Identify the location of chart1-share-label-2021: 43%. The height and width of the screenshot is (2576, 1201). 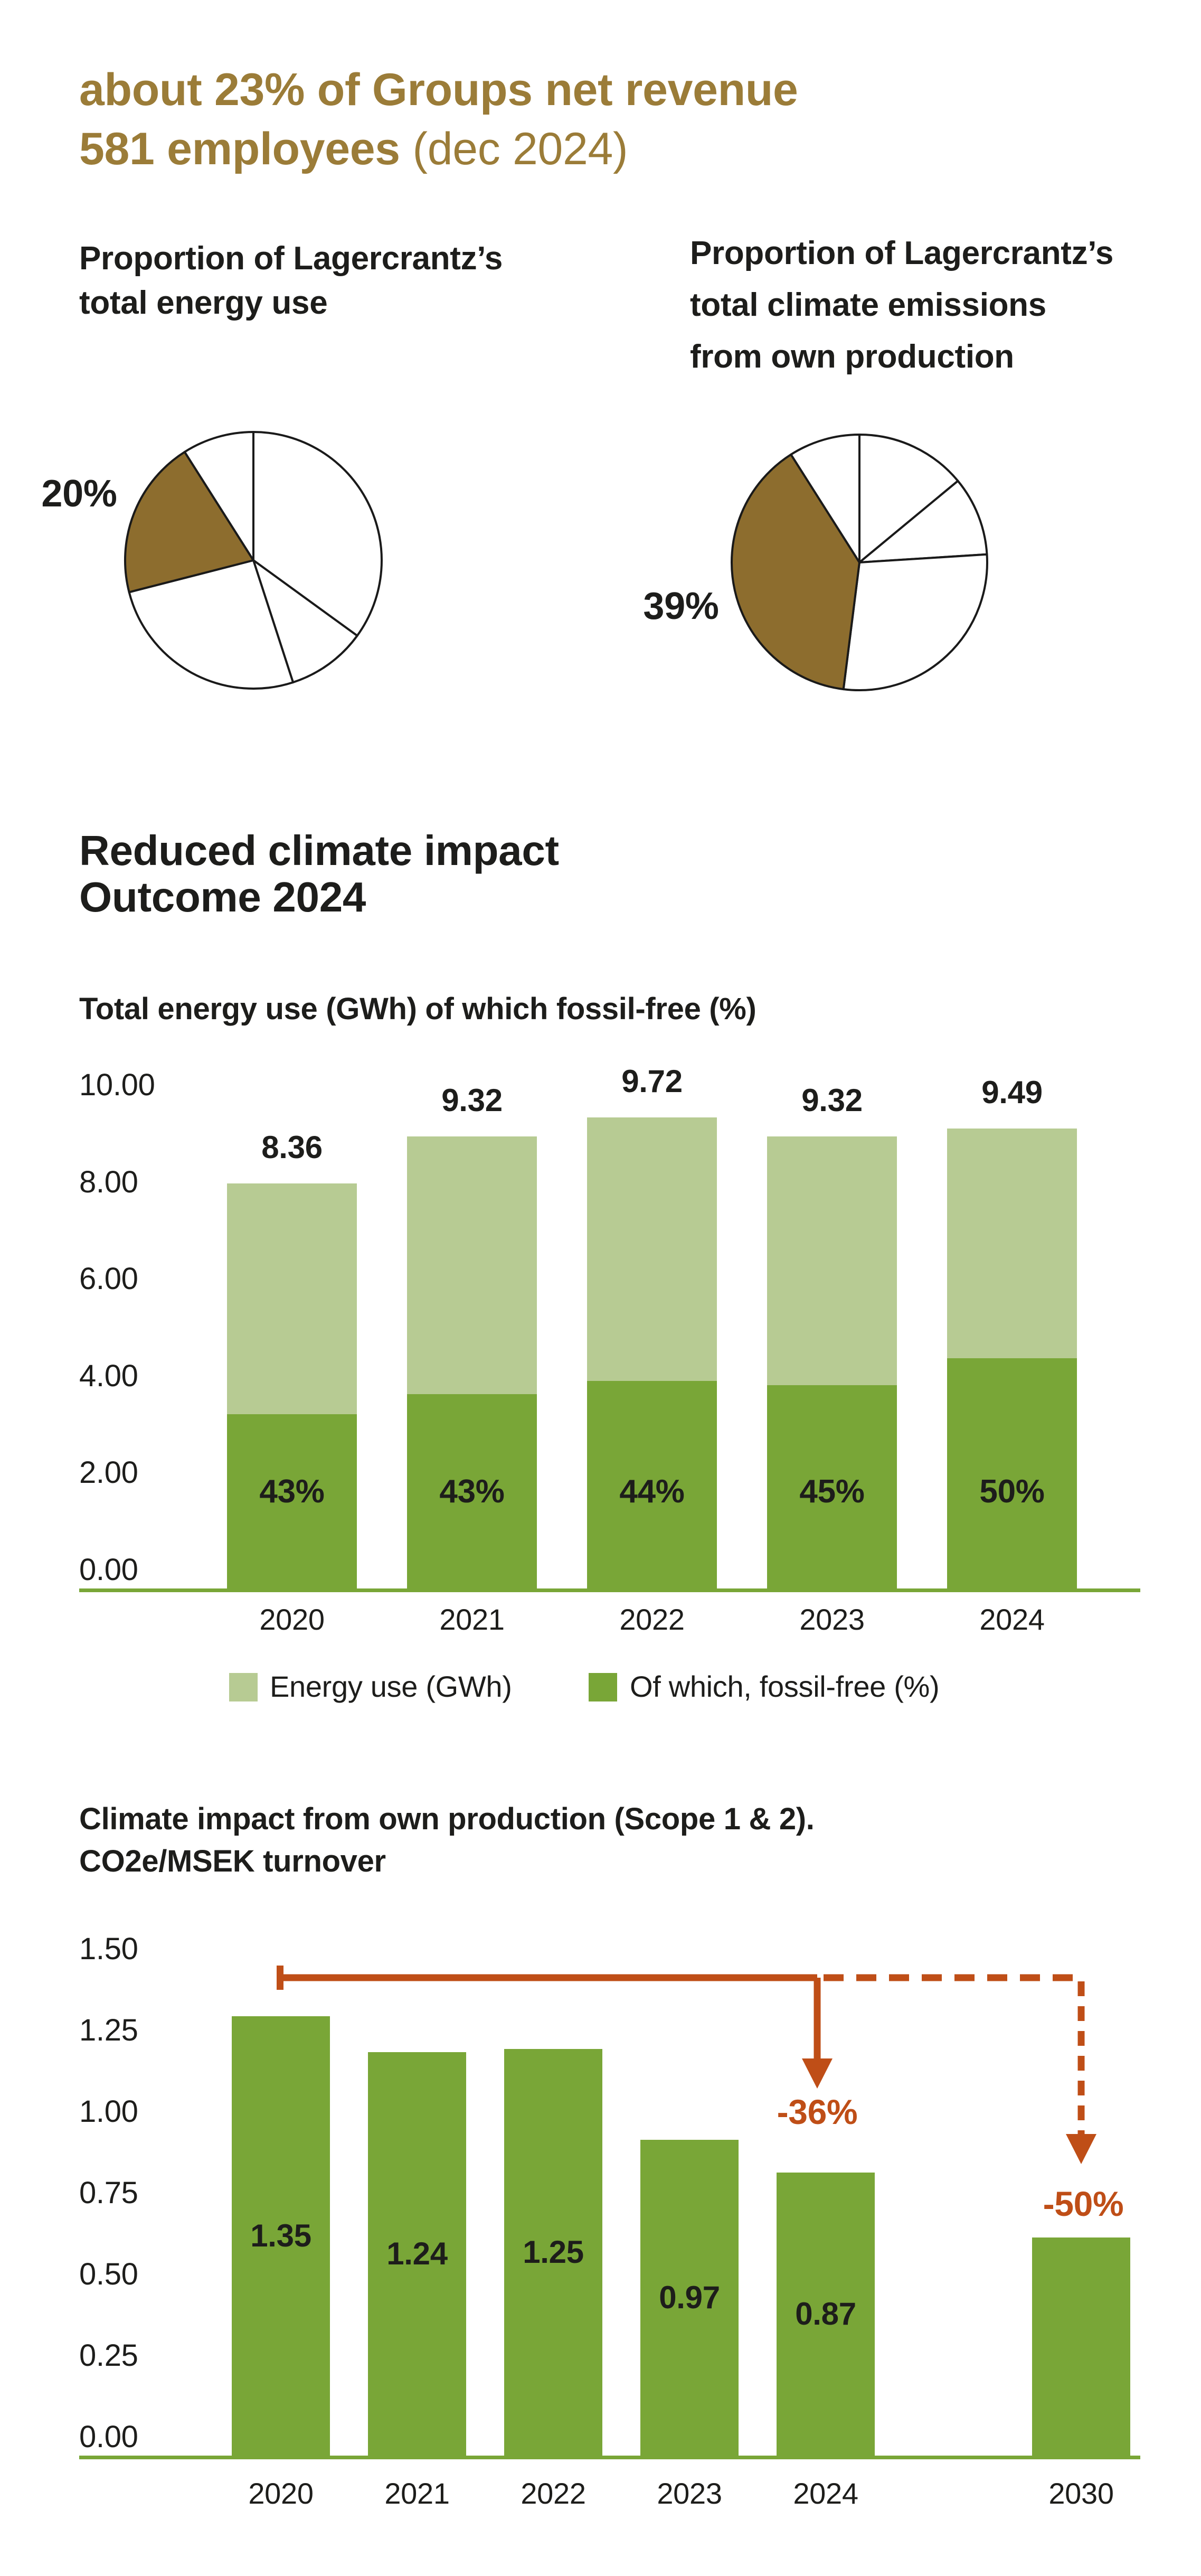
(472, 1491).